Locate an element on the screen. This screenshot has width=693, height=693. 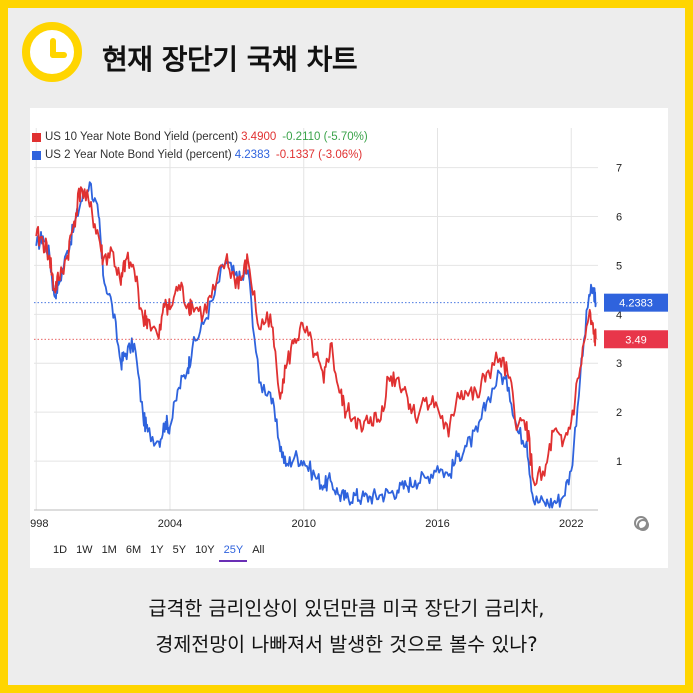
range-button-1y: 1Y is located at coordinates (157, 550).